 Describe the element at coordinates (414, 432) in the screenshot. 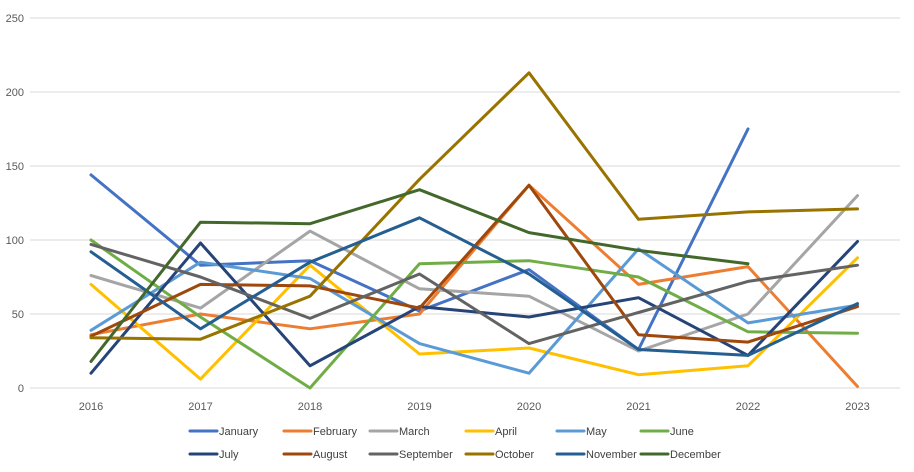

I see `legend-label-march: March` at that location.